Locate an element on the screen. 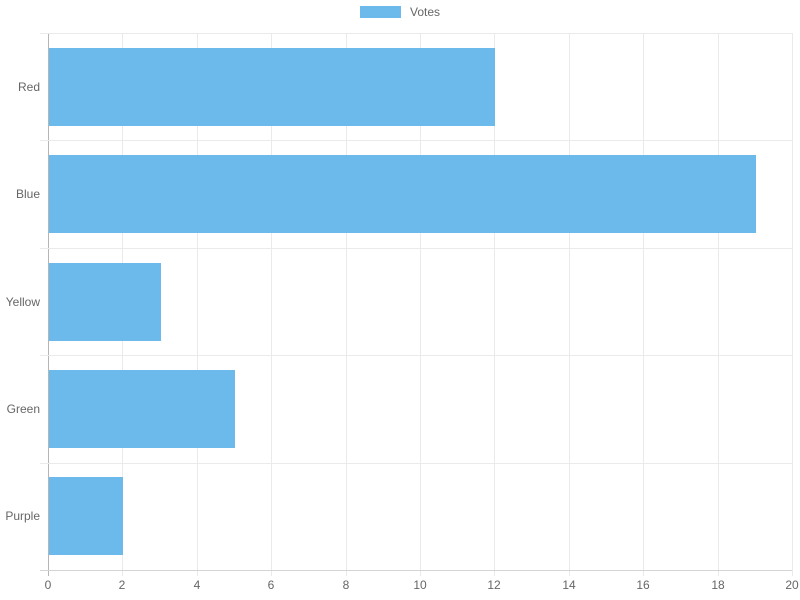  x-tick-label: 0 is located at coordinates (48, 585).